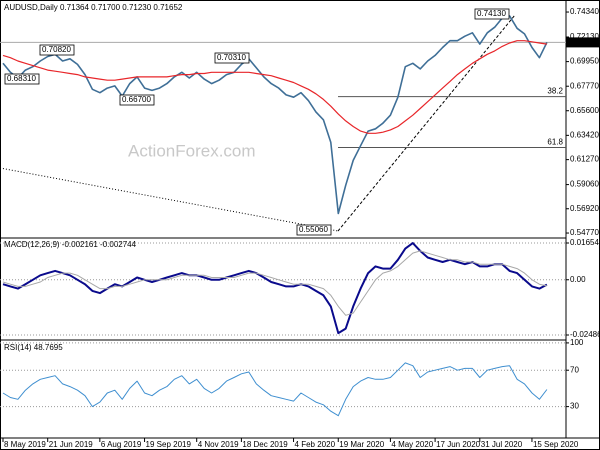 This screenshot has width=600, height=450. What do you see at coordinates (584, 208) in the screenshot?
I see `y-tick-label: 0.56920` at bounding box center [584, 208].